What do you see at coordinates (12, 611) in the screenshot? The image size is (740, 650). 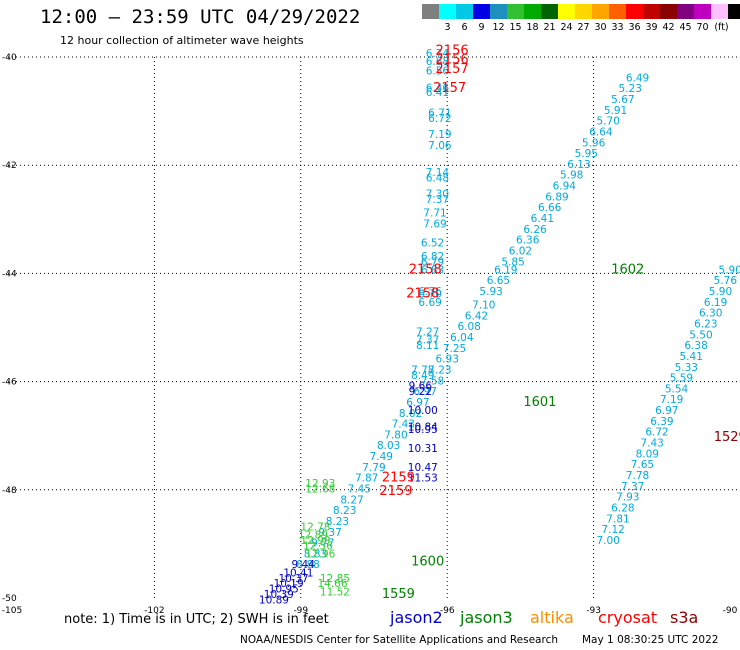 I see `x-tick-label: -105` at bounding box center [12, 611].